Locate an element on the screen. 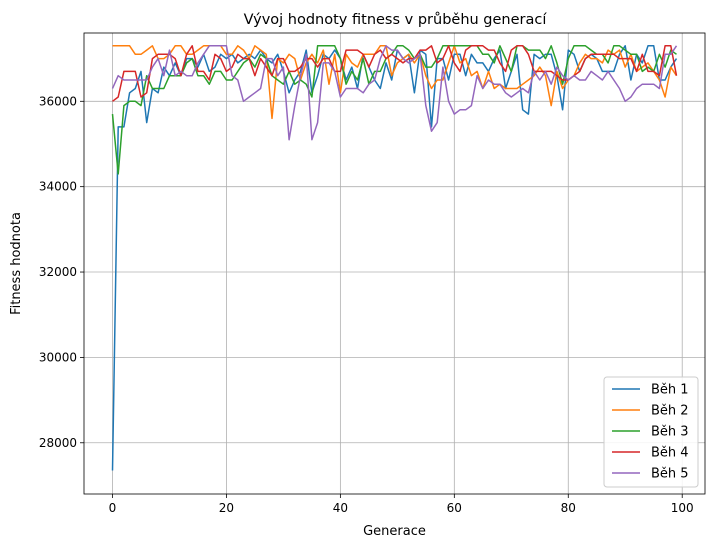 Image resolution: width=713 pixels, height=548 pixels. x-tick-label: 0 is located at coordinates (113, 508).